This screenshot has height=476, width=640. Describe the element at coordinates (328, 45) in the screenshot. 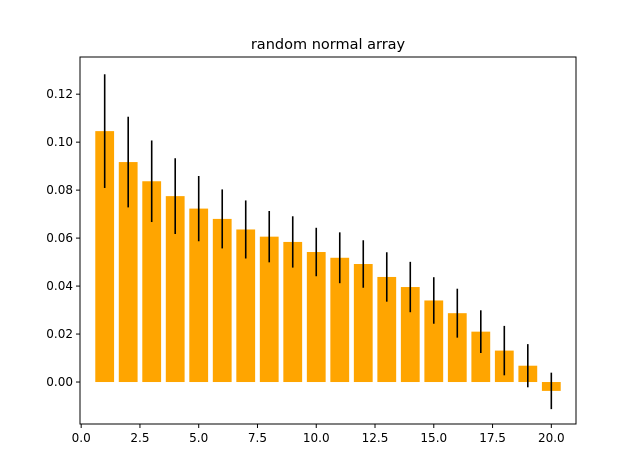

I see `chart-title: random normal array` at that location.